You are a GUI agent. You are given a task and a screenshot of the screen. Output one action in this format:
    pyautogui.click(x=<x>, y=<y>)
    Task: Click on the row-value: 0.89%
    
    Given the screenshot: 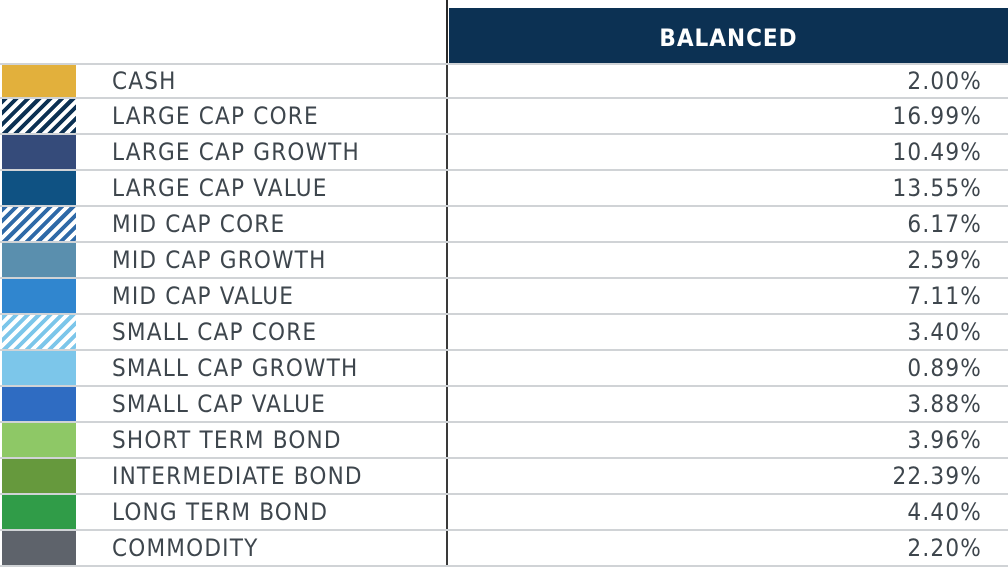 What is the action you would take?
    pyautogui.click(x=944, y=368)
    